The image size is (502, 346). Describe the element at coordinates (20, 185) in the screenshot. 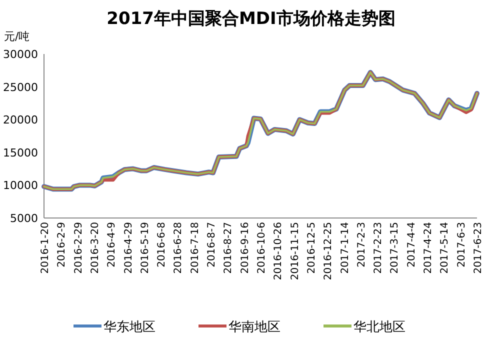

I see `y-tick-label: 10000` at that location.